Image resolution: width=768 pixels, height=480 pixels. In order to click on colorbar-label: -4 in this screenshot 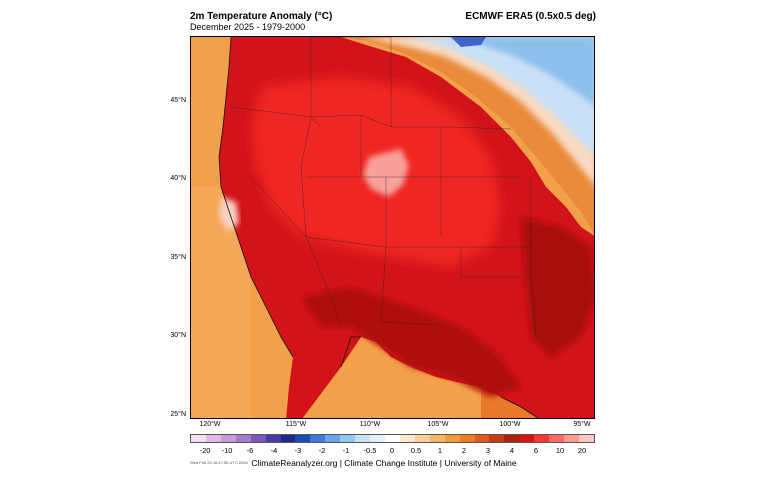, I will do `click(274, 450)`.